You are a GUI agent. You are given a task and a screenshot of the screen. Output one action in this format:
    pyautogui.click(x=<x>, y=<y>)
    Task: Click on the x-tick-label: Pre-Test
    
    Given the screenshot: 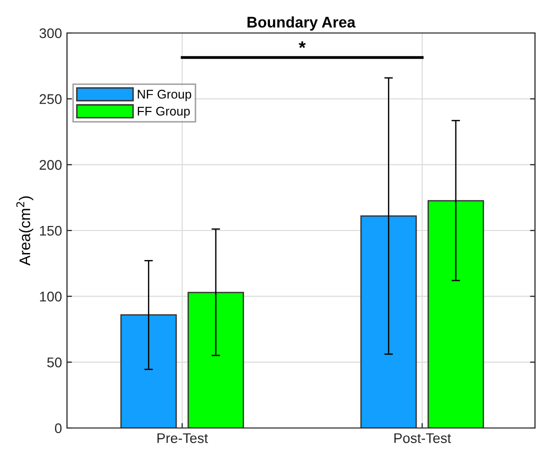 What is the action you would take?
    pyautogui.click(x=182, y=438)
    